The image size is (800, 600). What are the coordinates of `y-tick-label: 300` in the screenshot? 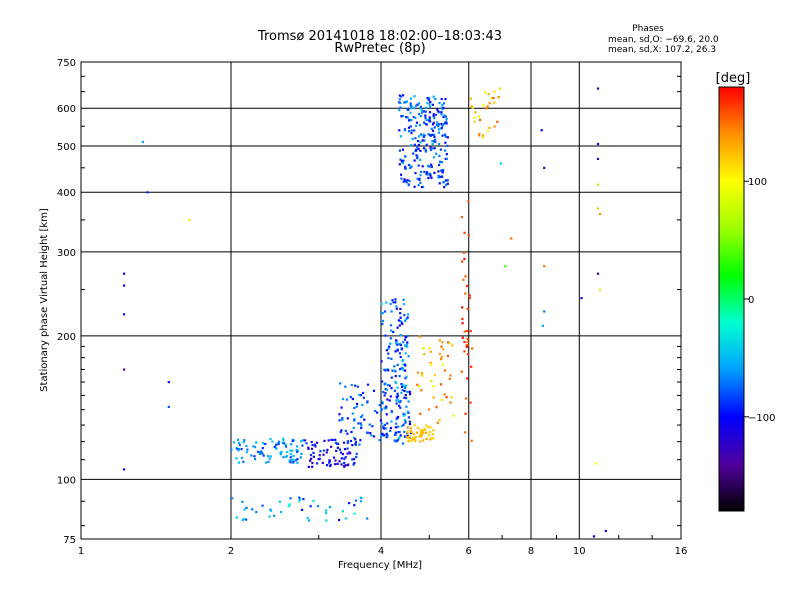 It's located at (66, 253).